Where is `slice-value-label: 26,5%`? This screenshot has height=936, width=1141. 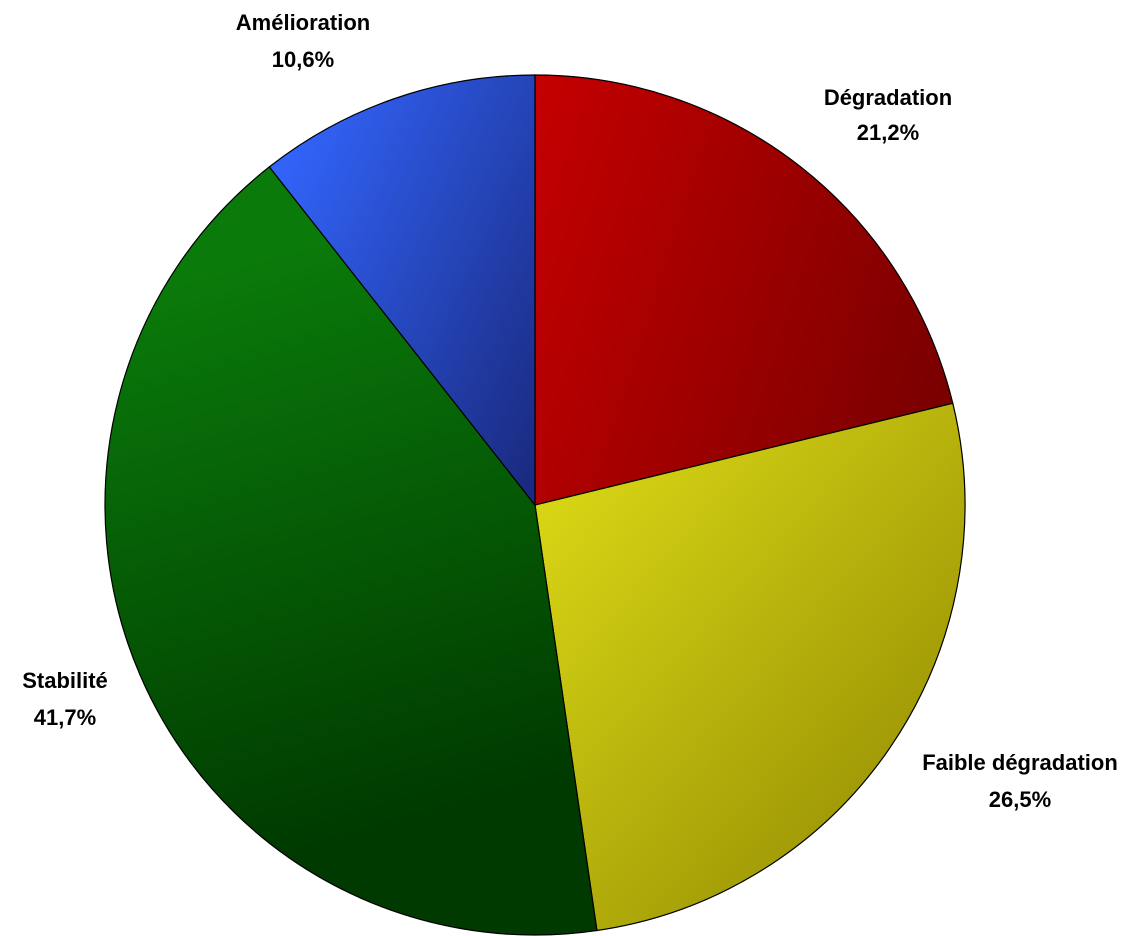 slice-value-label: 26,5% is located at coordinates (1020, 799).